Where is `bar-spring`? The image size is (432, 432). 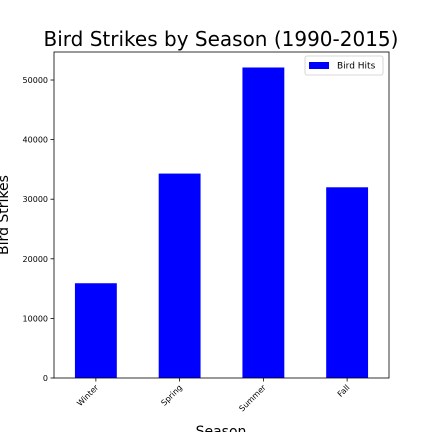 bar-spring is located at coordinates (179, 275).